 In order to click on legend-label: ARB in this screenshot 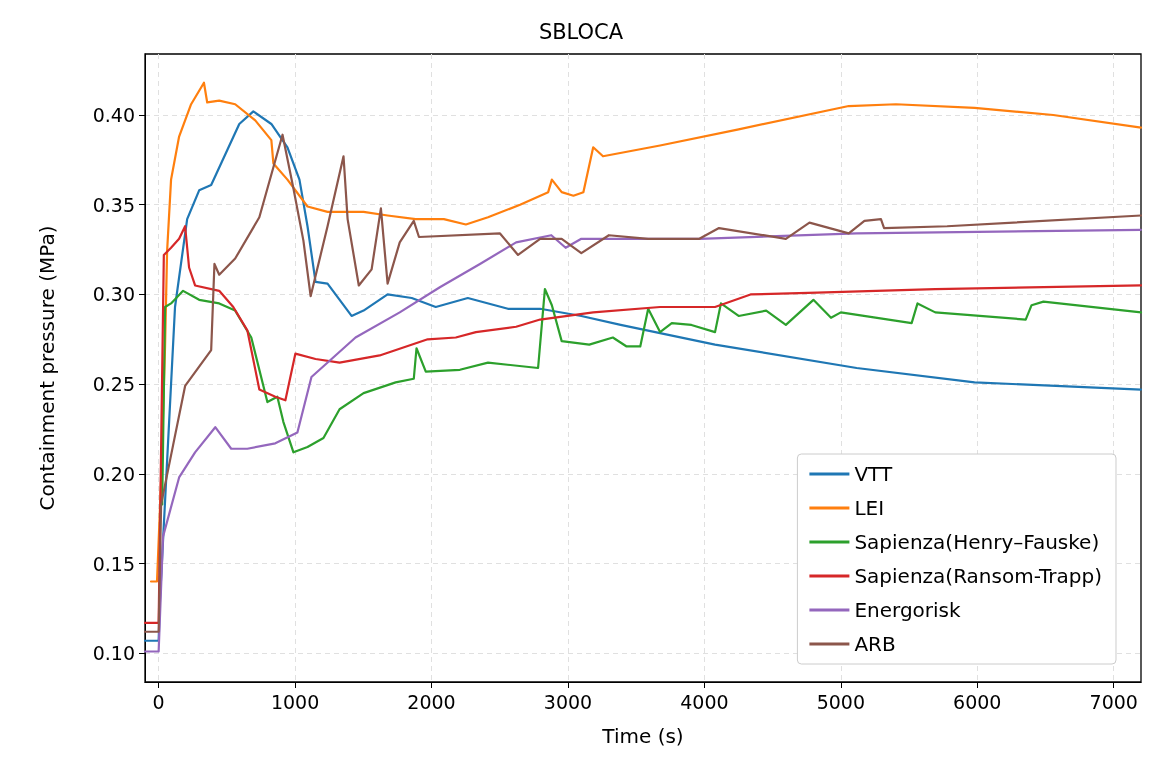, I will do `click(875, 644)`.